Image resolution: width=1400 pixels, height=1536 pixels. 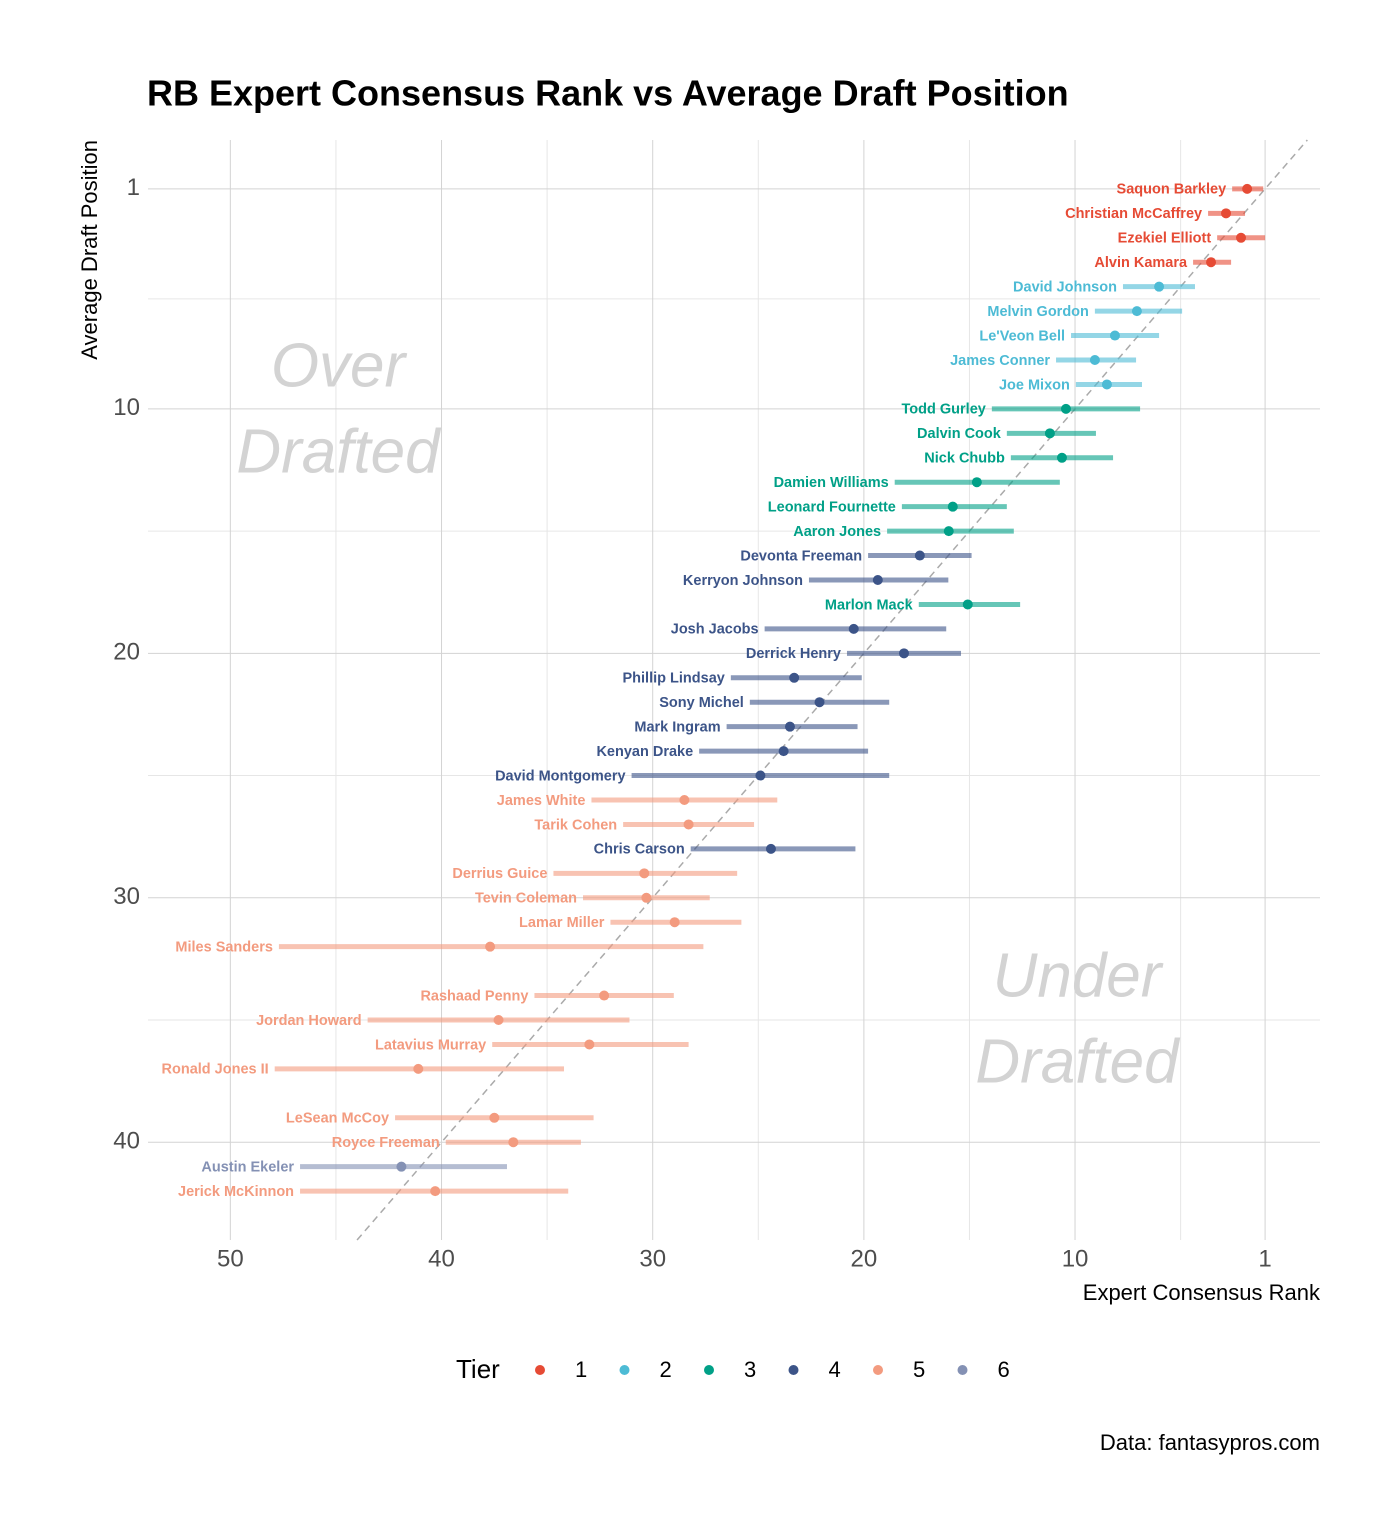 What do you see at coordinates (1065, 287) in the screenshot?
I see `point-label: David Johnson` at bounding box center [1065, 287].